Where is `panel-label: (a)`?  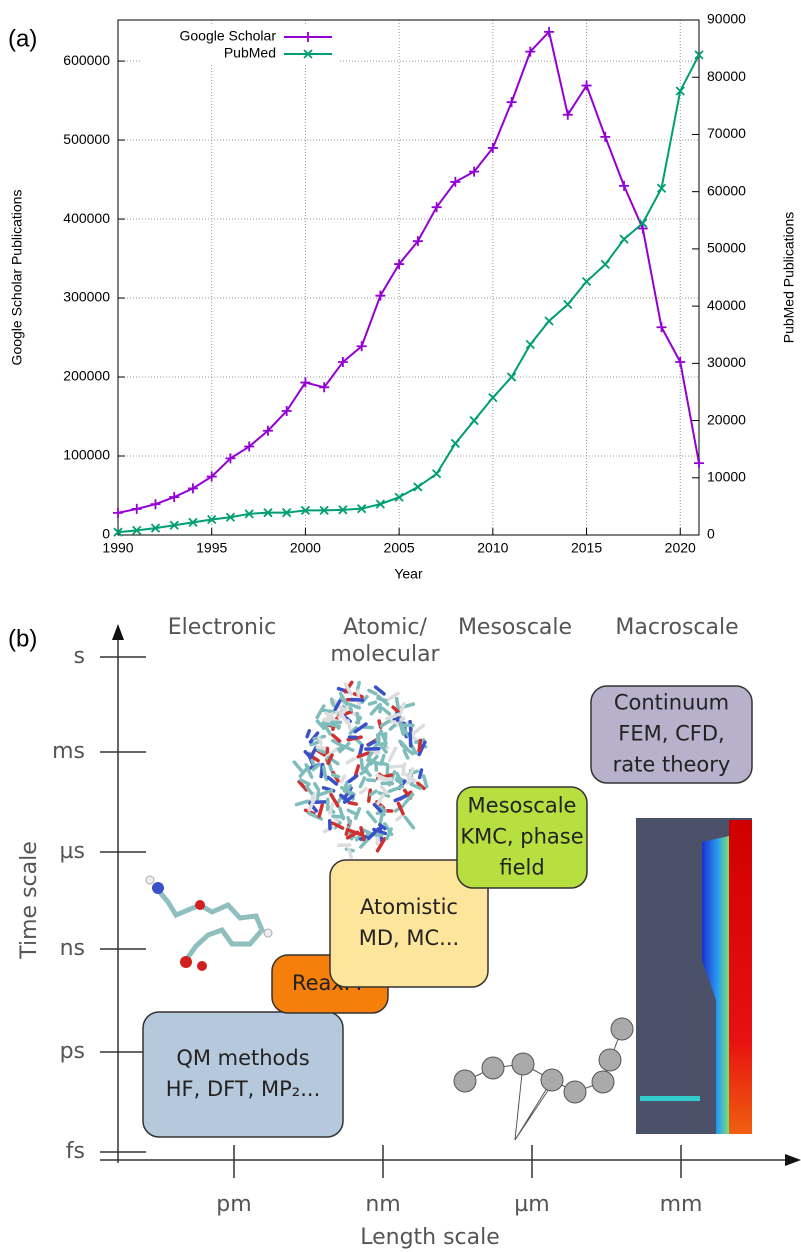
panel-label: (a) is located at coordinates (22, 38).